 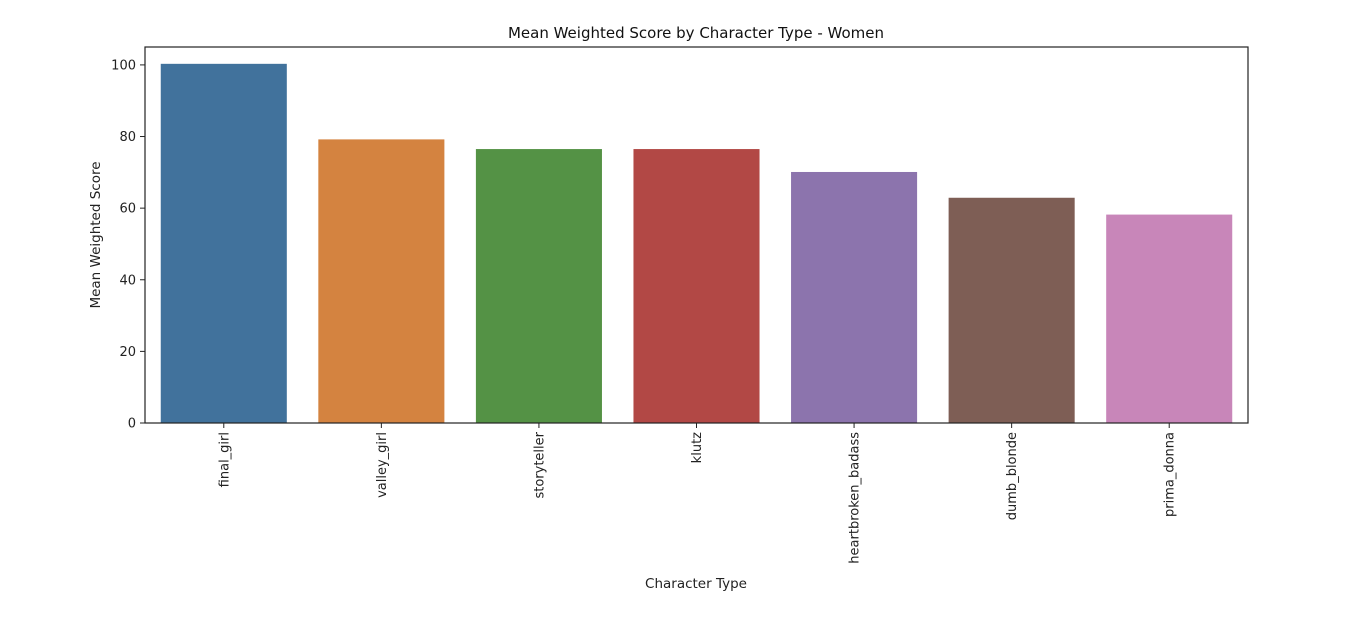 What do you see at coordinates (854, 297) in the screenshot?
I see `bar-heartbroken-badass` at bounding box center [854, 297].